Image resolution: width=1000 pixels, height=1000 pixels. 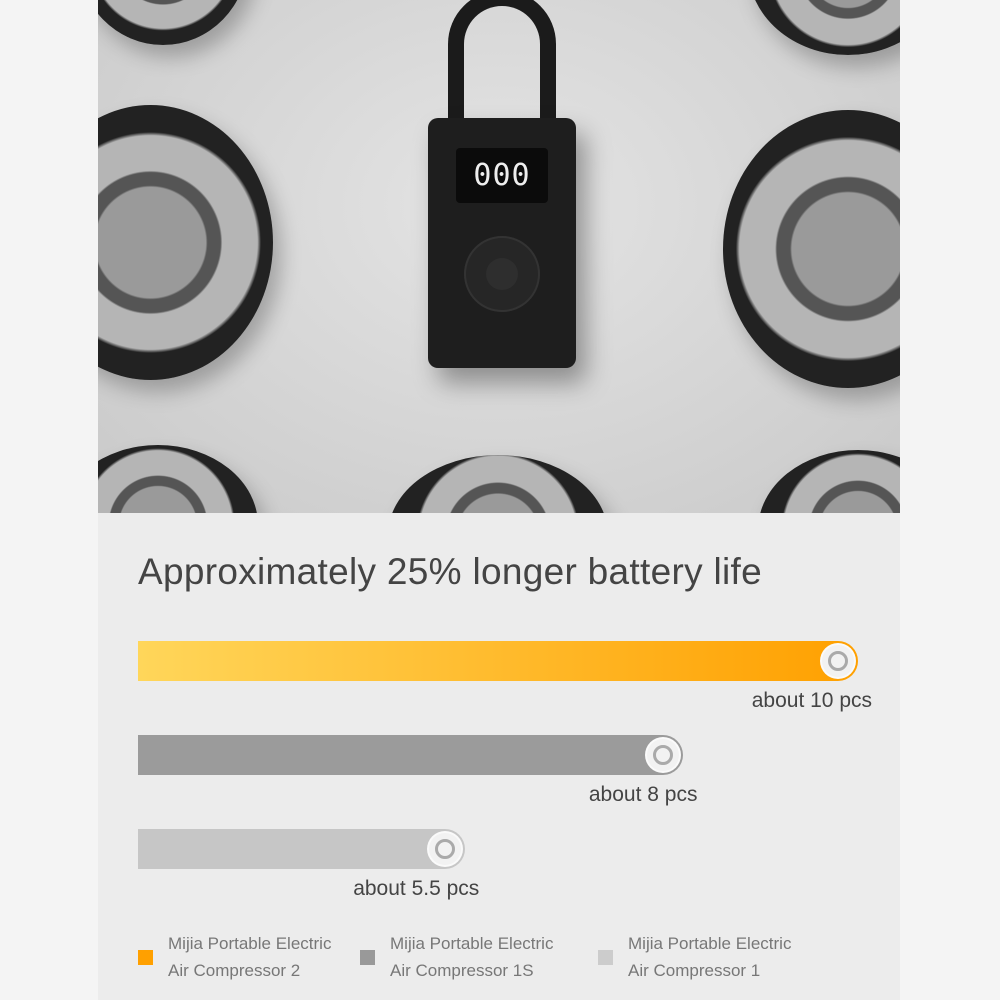 I want to click on legend-item: Mijia Portable Electric Air Compressor 2, so click(x=234, y=957).